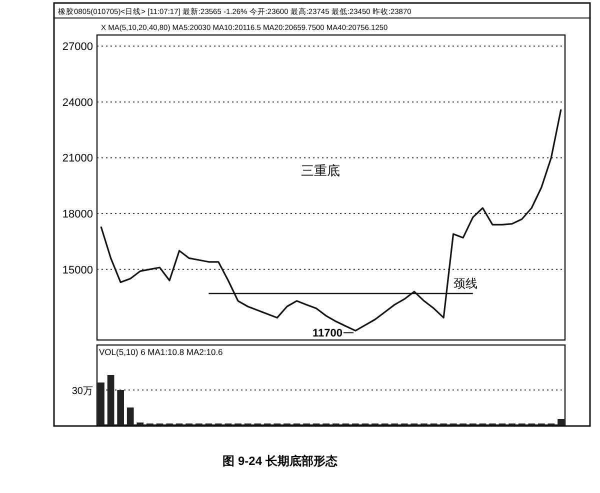 The width and height of the screenshot is (600, 493). I want to click on y-tick-label: 21000, so click(77, 158).